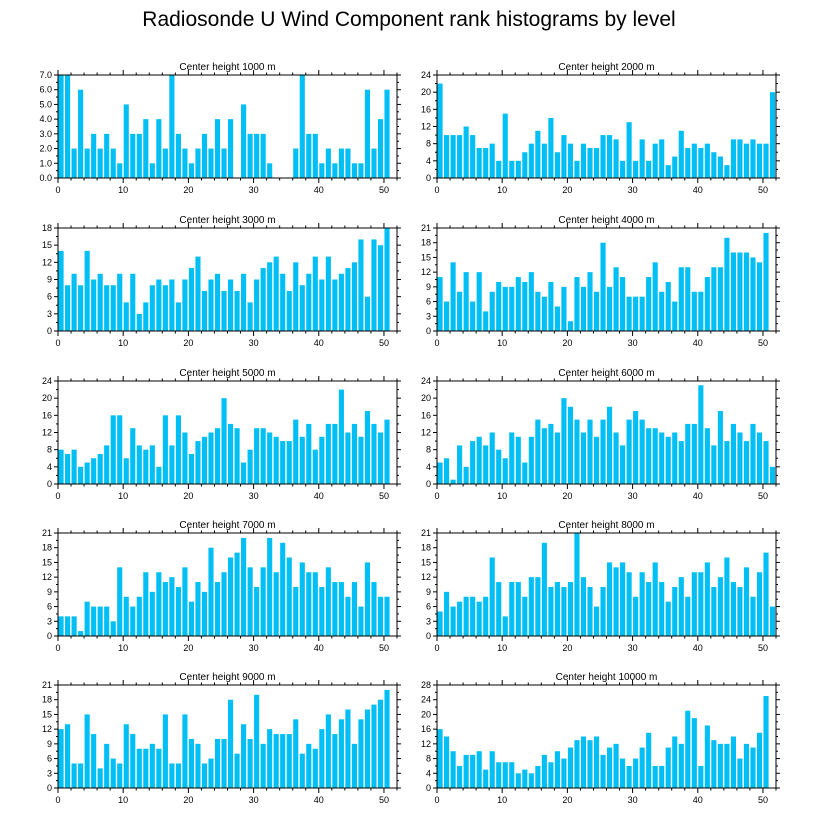 This screenshot has width=818, height=824. What do you see at coordinates (426, 533) in the screenshot?
I see `y-tick-label: 21` at bounding box center [426, 533].